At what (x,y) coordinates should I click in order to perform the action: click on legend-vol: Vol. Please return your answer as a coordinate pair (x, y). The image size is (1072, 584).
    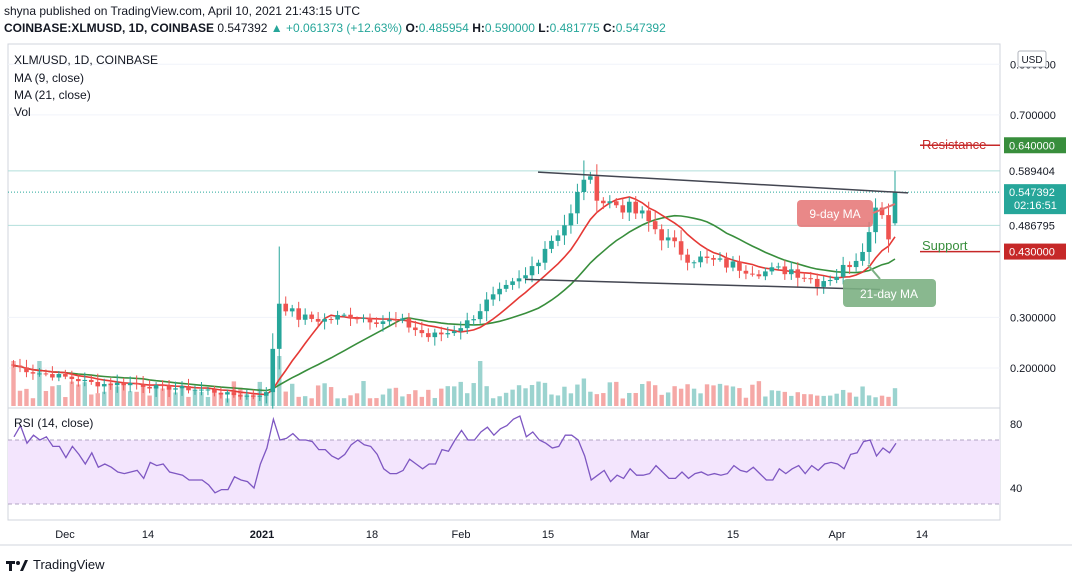
    Looking at the image, I should click on (22, 112).